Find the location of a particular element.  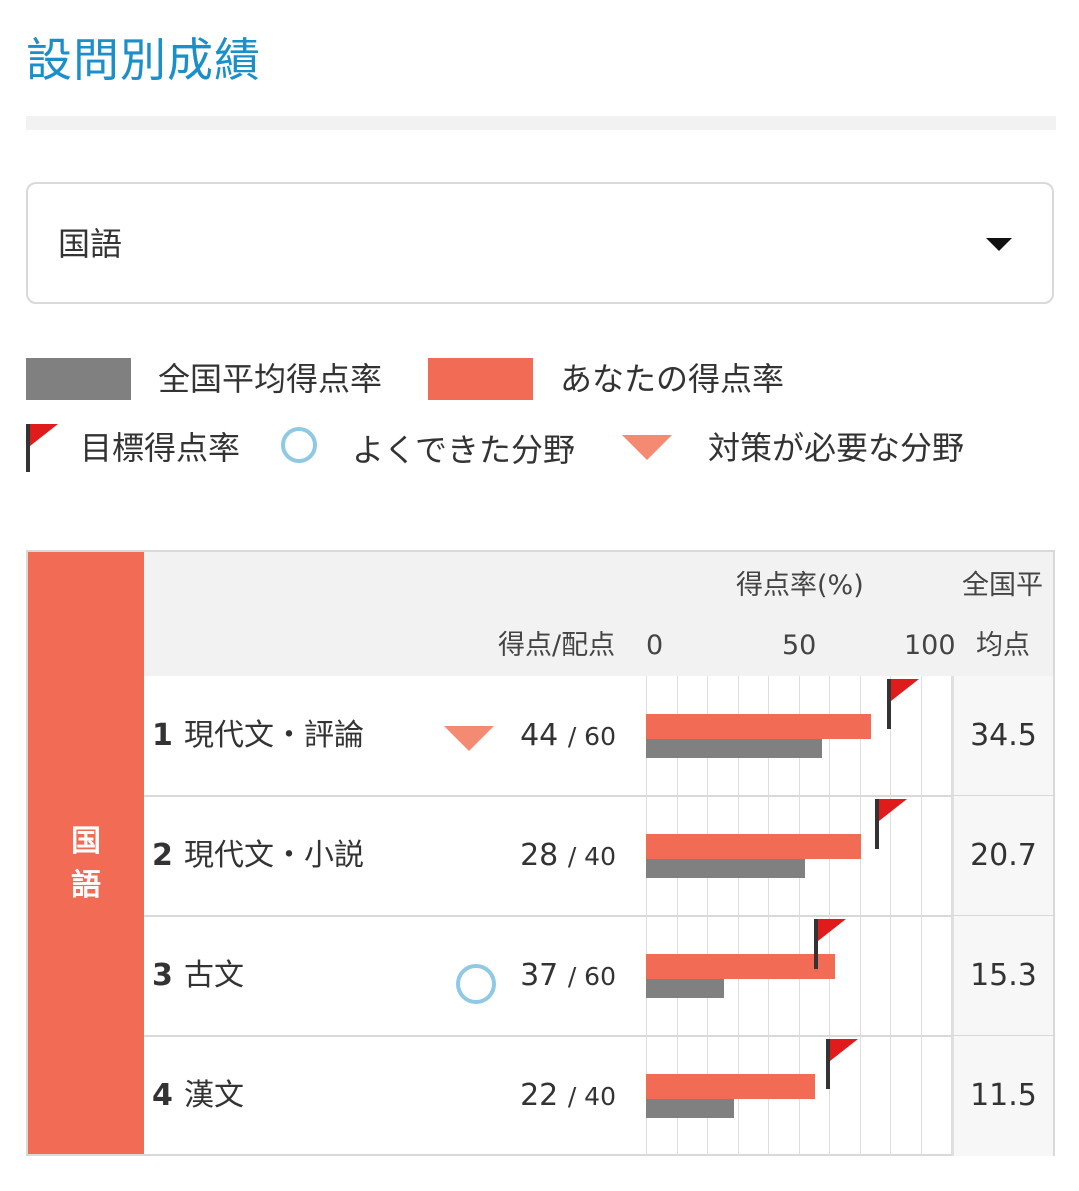

subject-column: 国語 is located at coordinates (86, 853).